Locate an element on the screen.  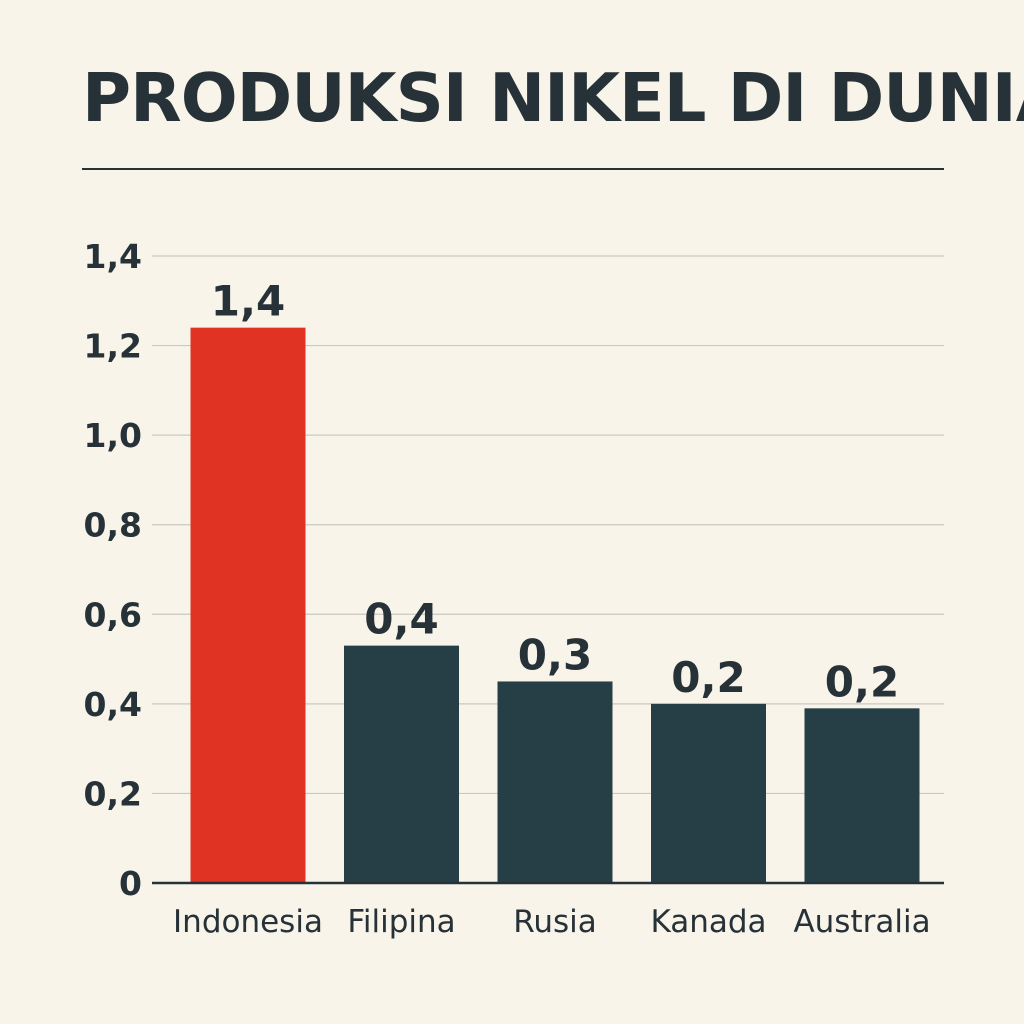
category-label: Kanada is located at coordinates (708, 922).